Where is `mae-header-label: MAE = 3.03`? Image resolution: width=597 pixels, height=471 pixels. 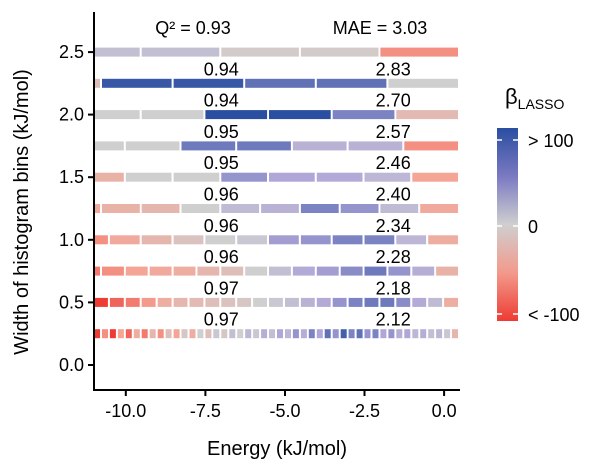
mae-header-label: MAE = 3.03 is located at coordinates (380, 28).